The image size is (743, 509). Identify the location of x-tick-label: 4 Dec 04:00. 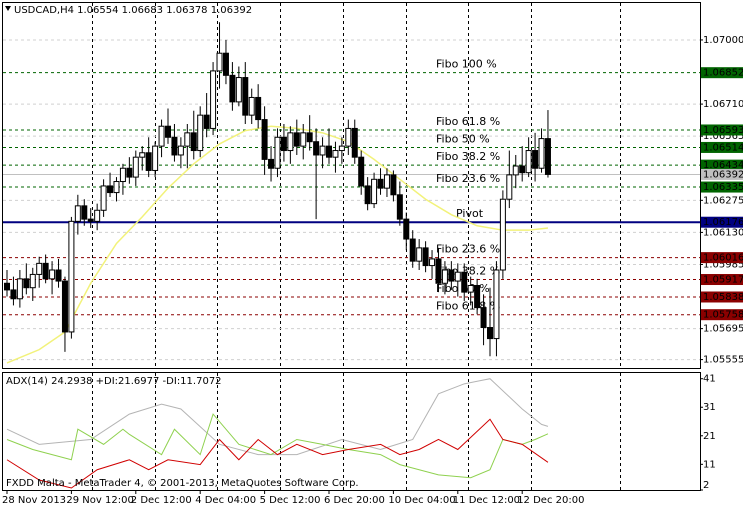
(225, 500).